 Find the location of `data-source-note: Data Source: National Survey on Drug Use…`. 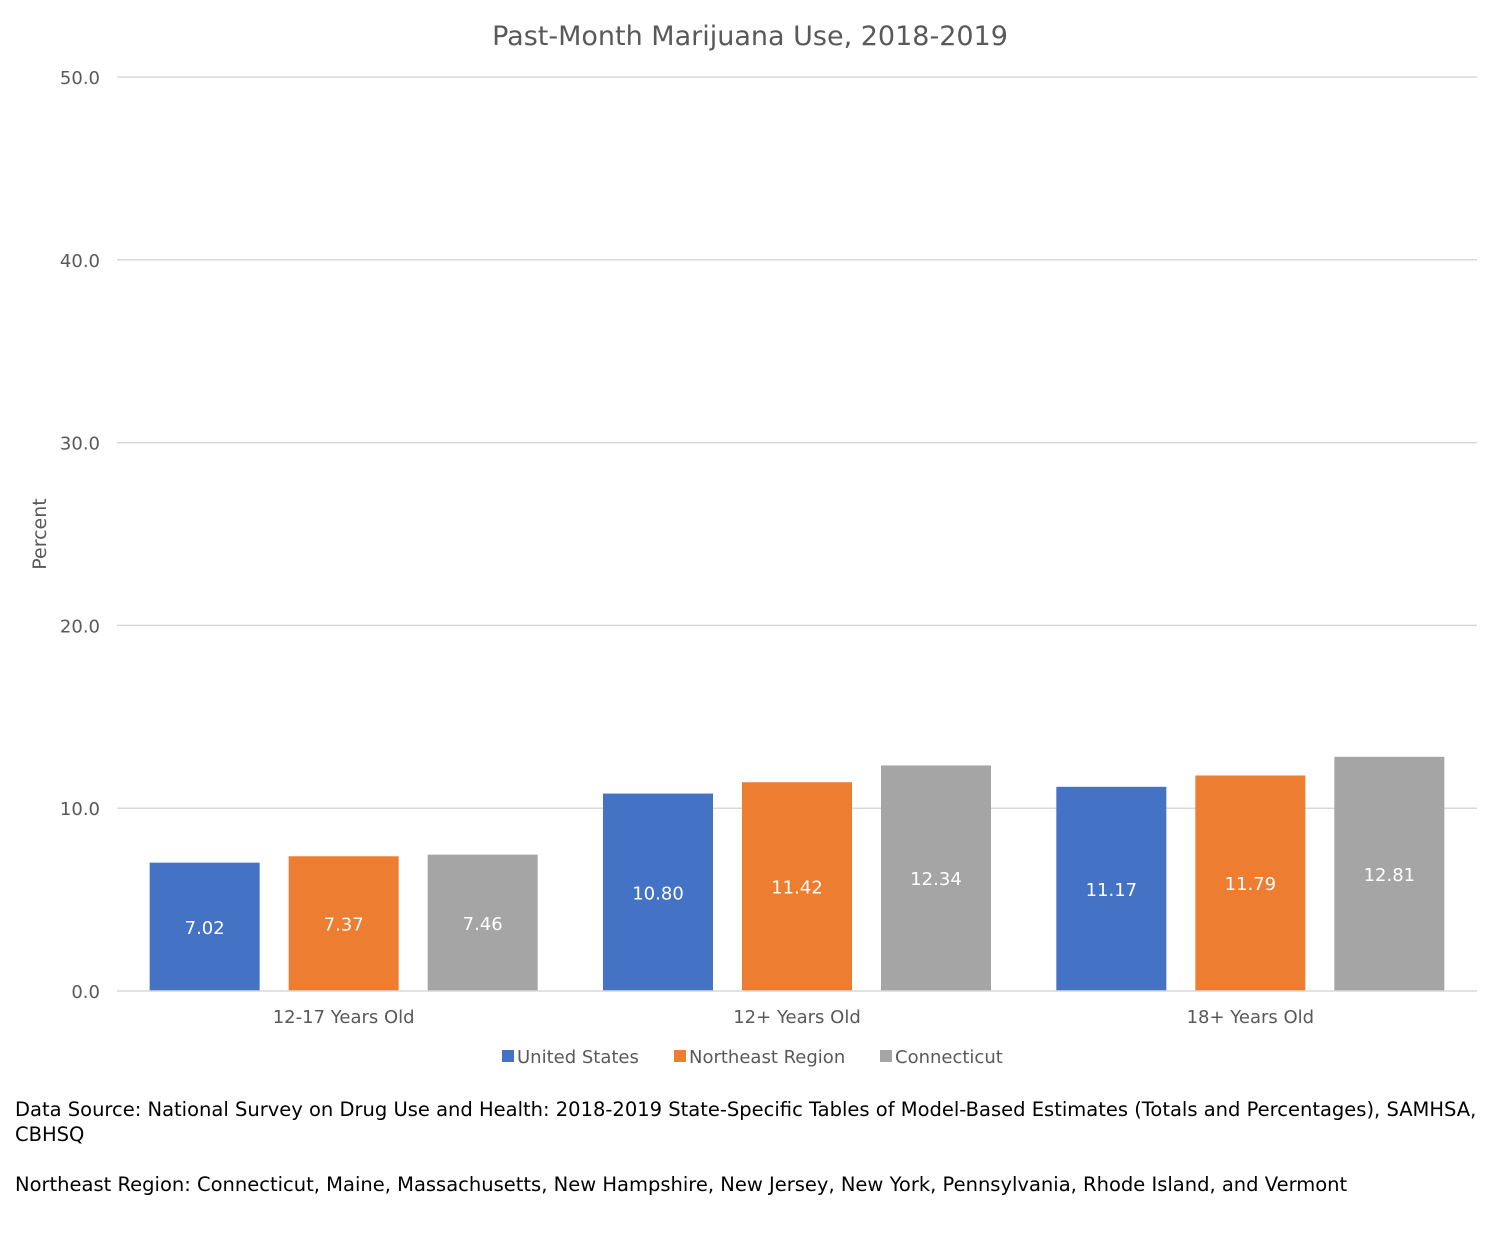

data-source-note: Data Source: National Survey on Drug Use… is located at coordinates (746, 1122).